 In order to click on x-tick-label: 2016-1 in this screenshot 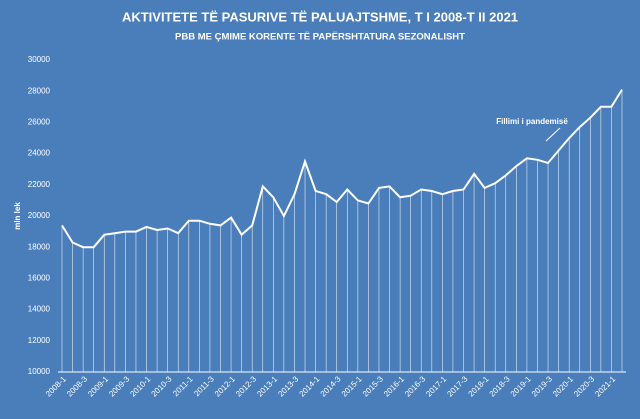, I will do `click(394, 386)`.